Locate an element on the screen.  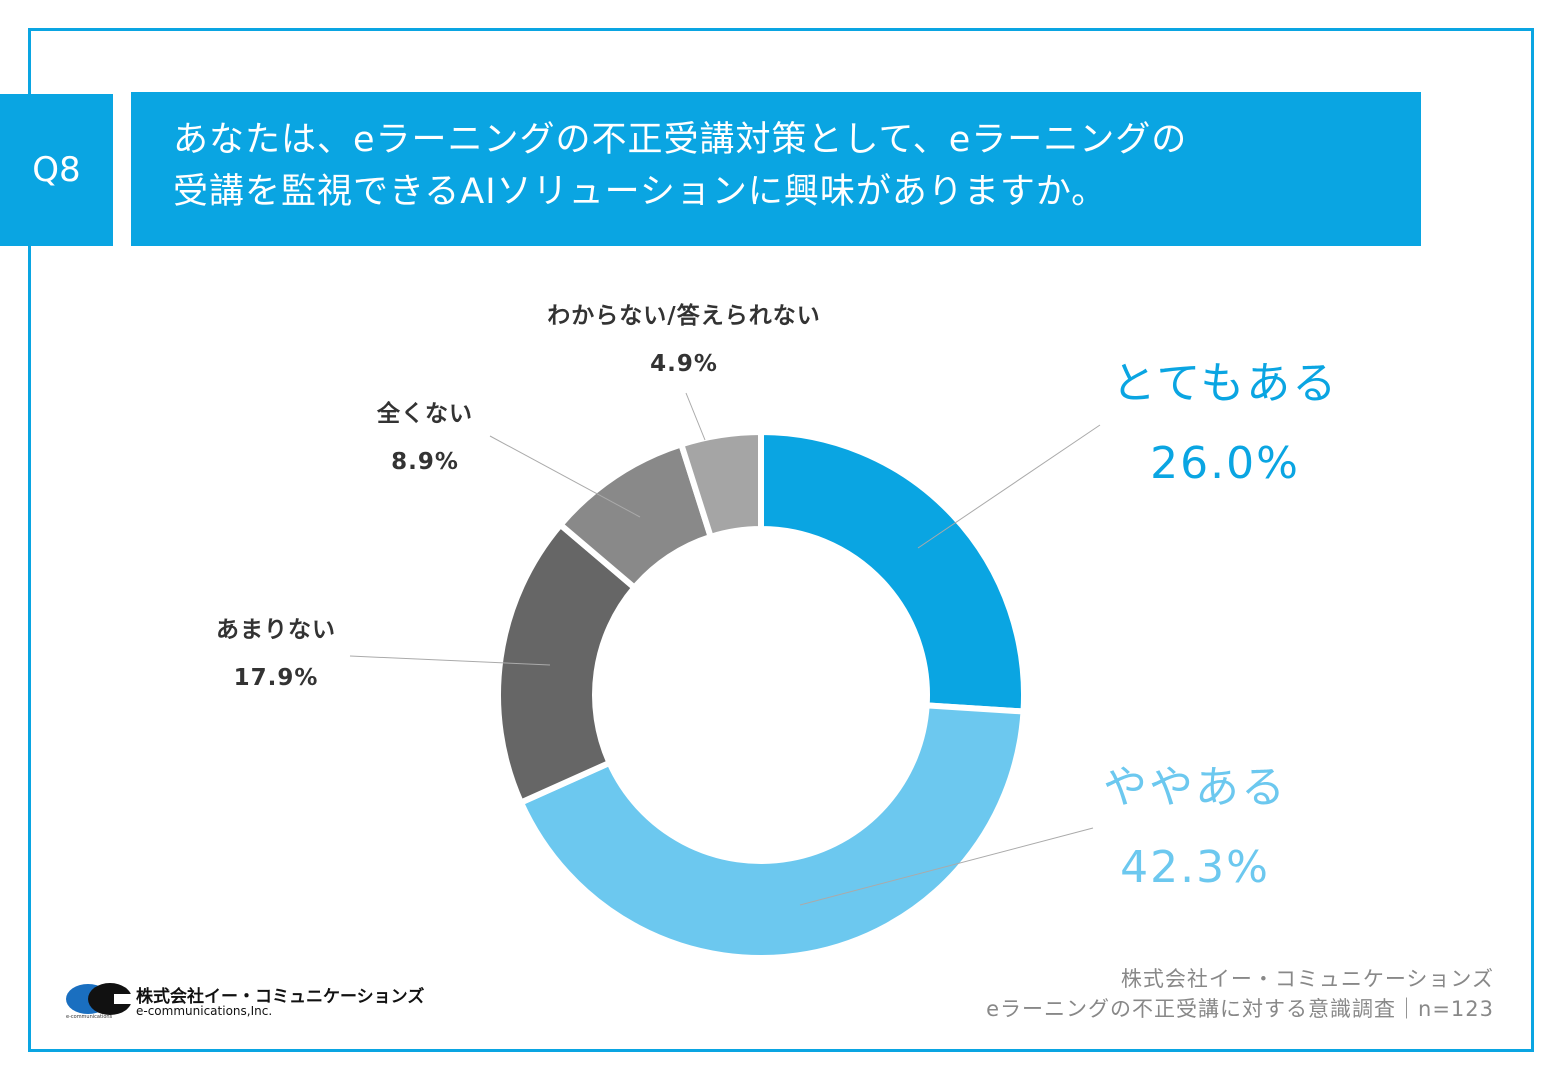
label-slice-2: あまりない 17.9% is located at coordinates (276, 654).